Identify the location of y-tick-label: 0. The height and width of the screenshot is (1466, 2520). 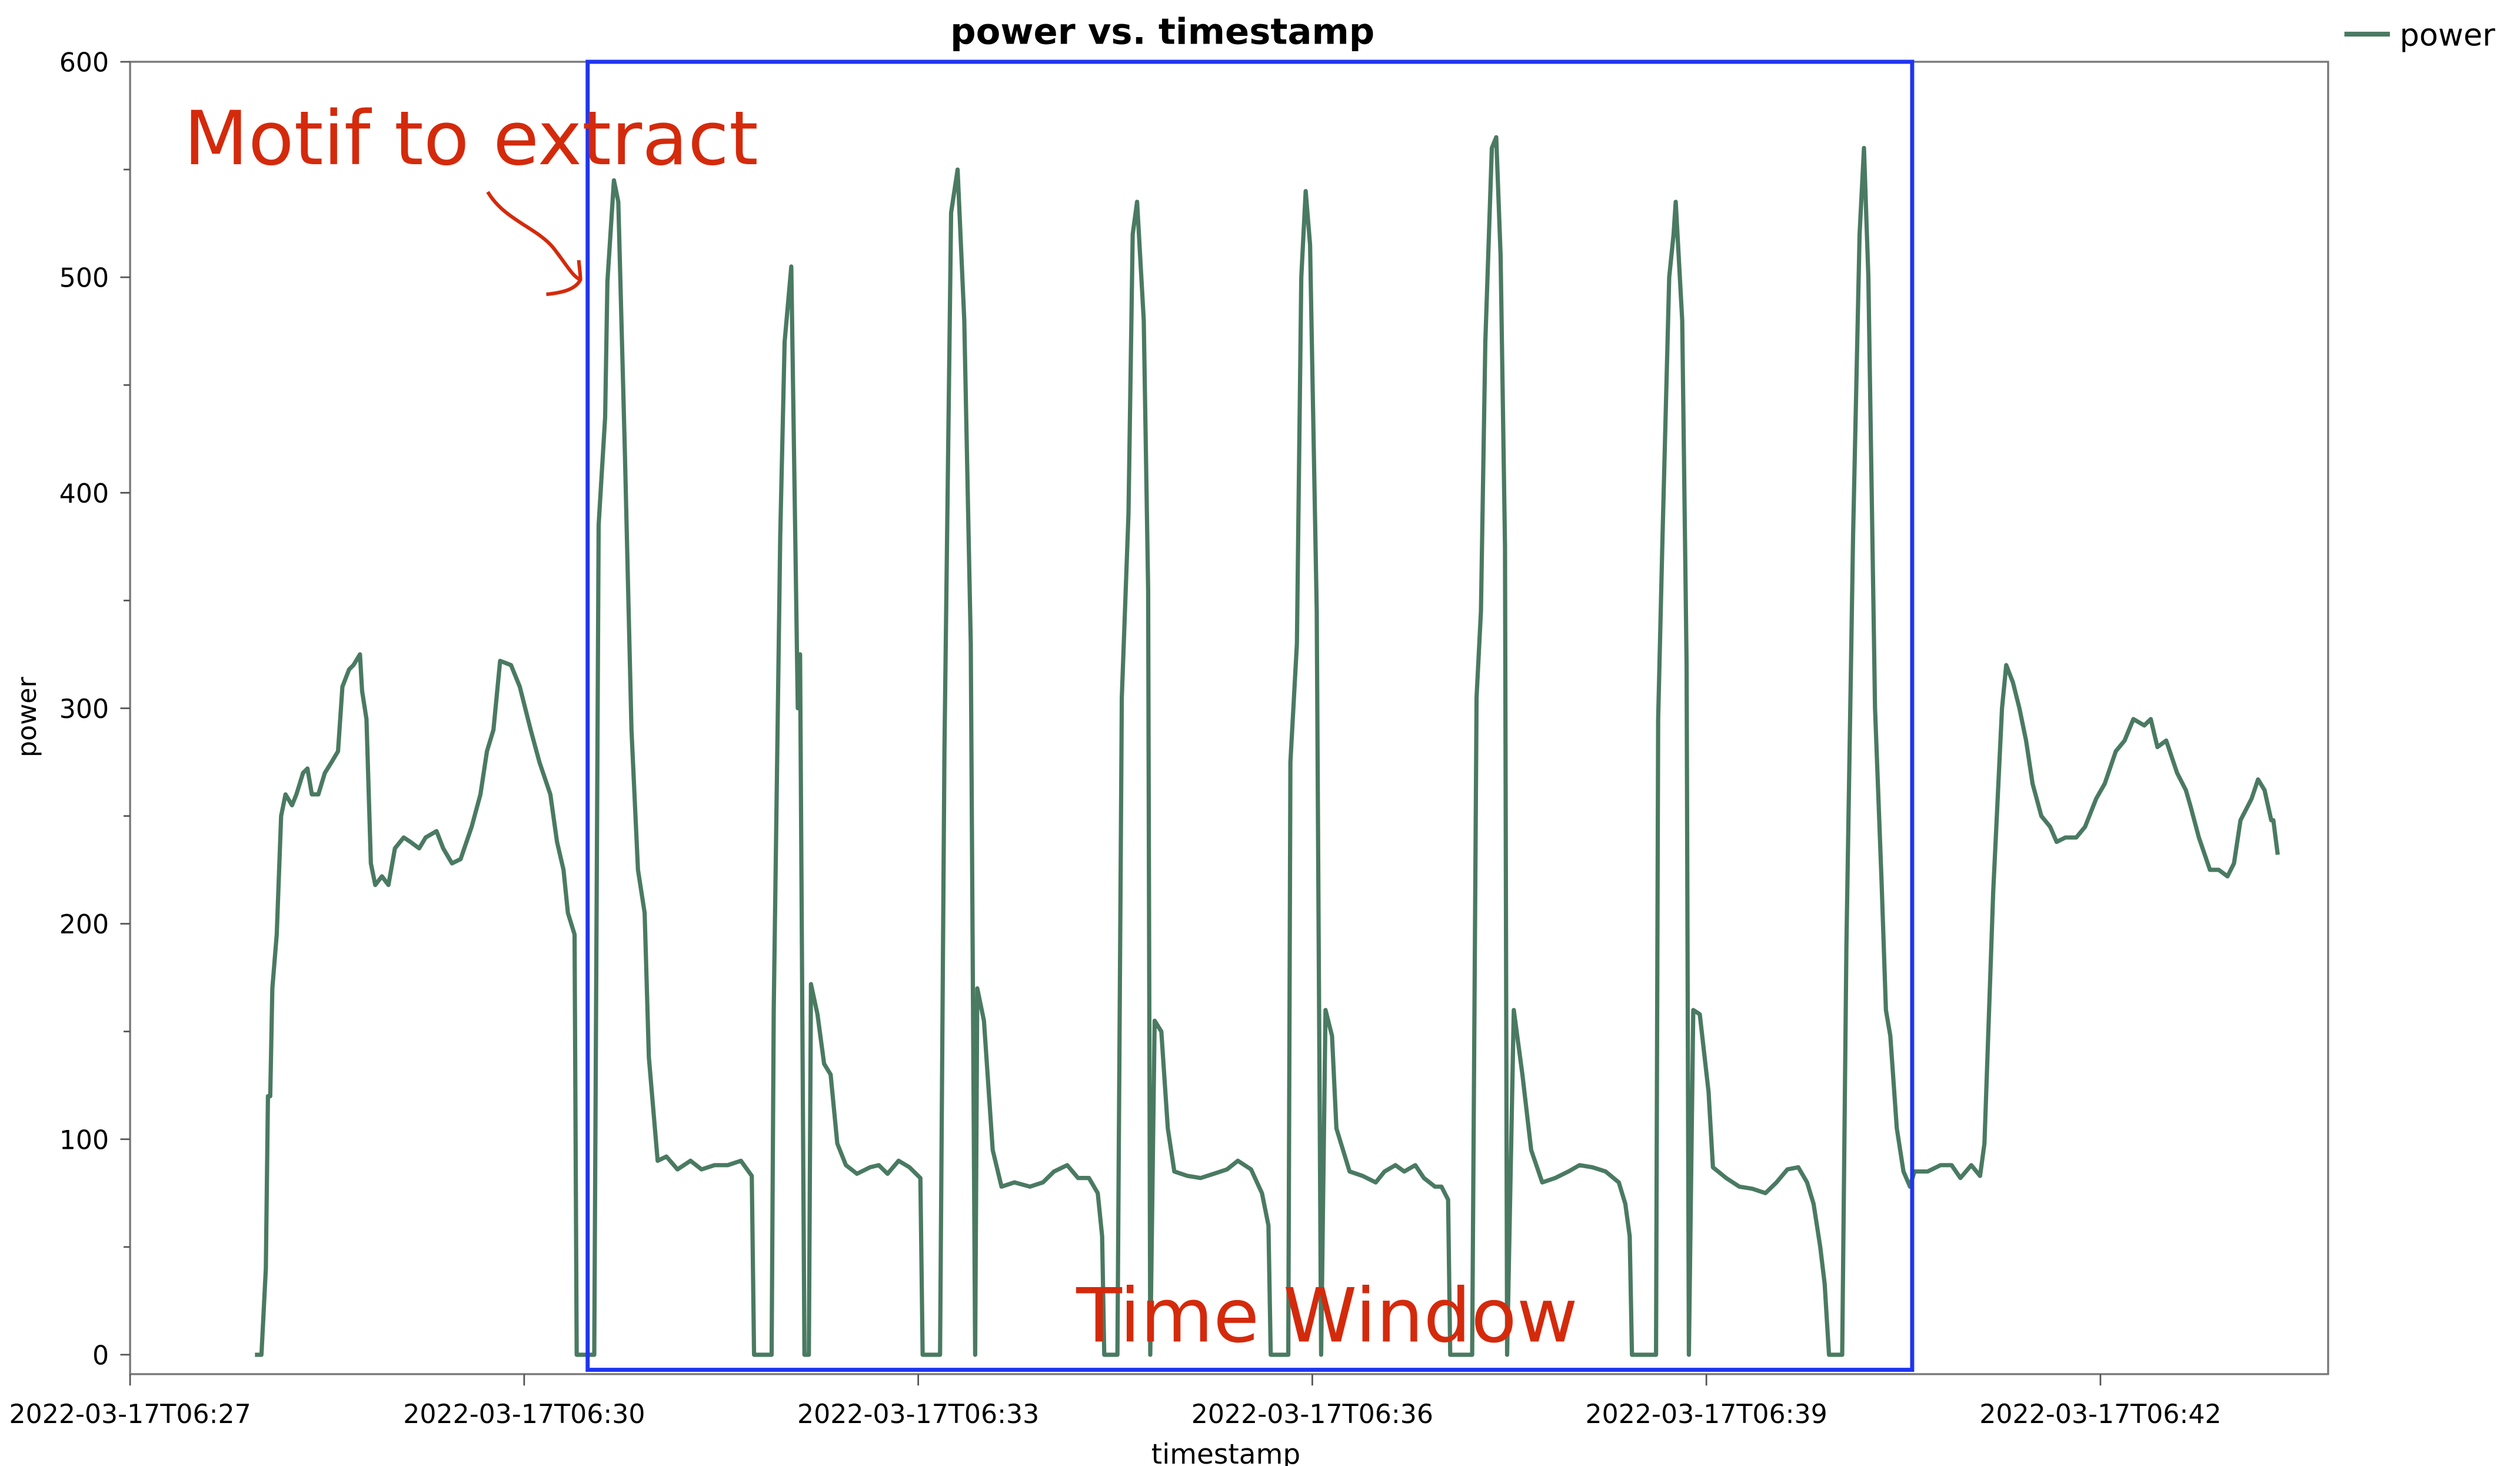
(100, 1356).